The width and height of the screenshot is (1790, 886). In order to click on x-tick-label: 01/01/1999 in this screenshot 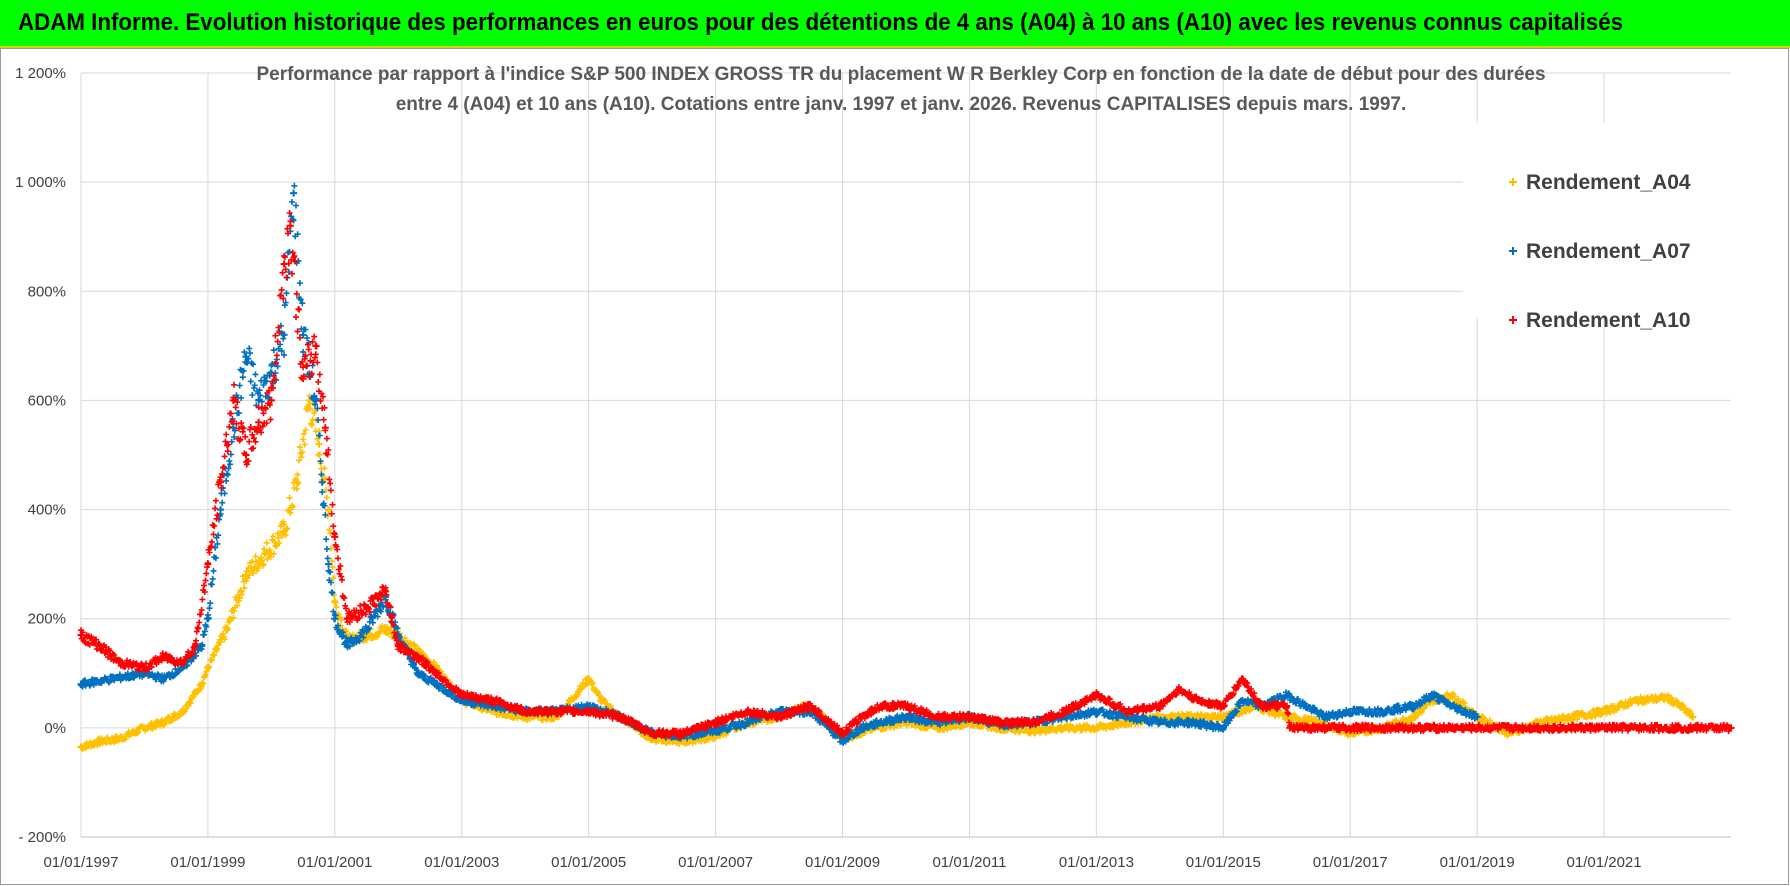, I will do `click(207, 862)`.